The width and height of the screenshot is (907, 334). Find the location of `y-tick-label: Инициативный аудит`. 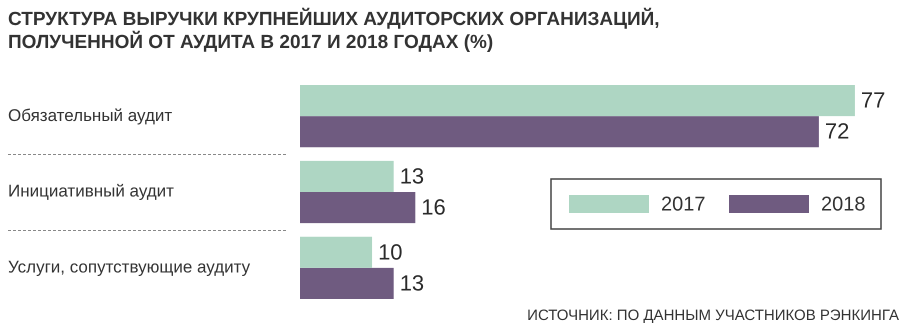

y-tick-label: Инициативный аудит is located at coordinates (91, 191).